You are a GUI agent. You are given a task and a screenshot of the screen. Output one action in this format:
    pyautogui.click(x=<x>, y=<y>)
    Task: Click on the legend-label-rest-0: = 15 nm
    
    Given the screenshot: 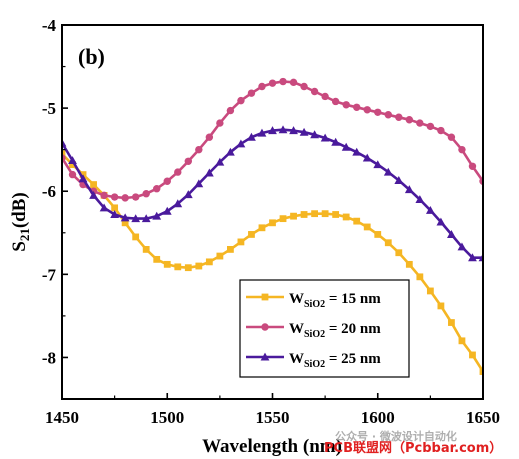 What is the action you would take?
    pyautogui.click(x=353, y=299)
    